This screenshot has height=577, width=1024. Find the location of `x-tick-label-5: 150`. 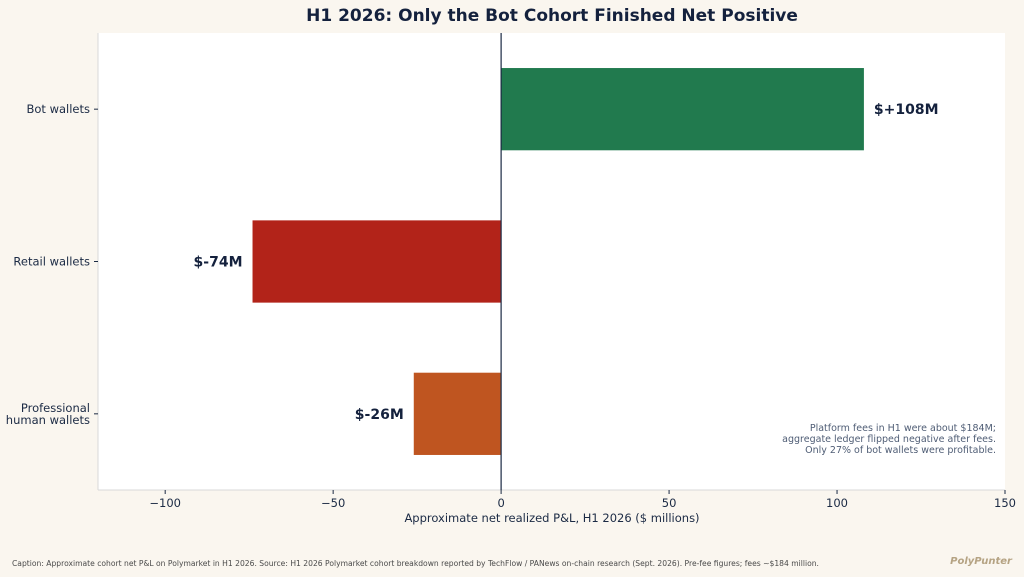

x-tick-label-5: 150 is located at coordinates (1005, 503).